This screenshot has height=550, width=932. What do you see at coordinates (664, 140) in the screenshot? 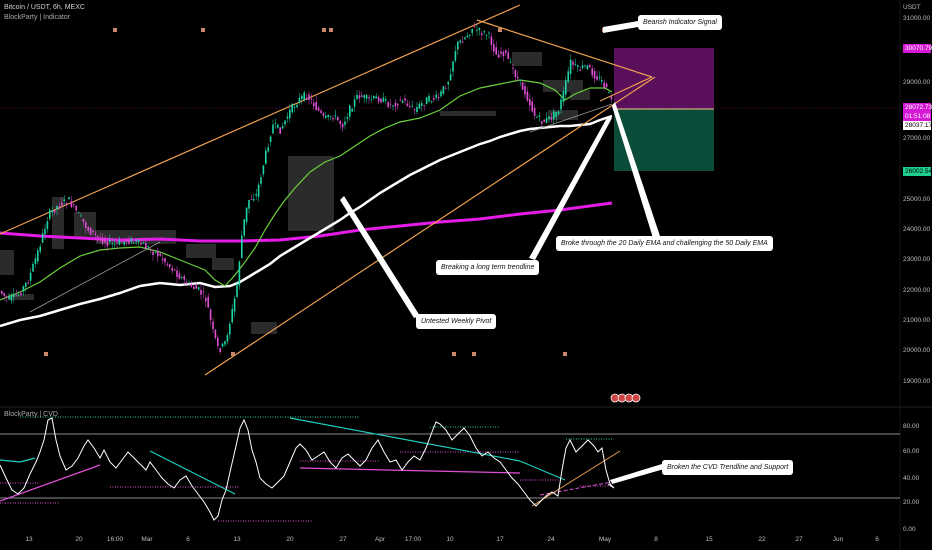
I see `short-target-zone` at bounding box center [664, 140].